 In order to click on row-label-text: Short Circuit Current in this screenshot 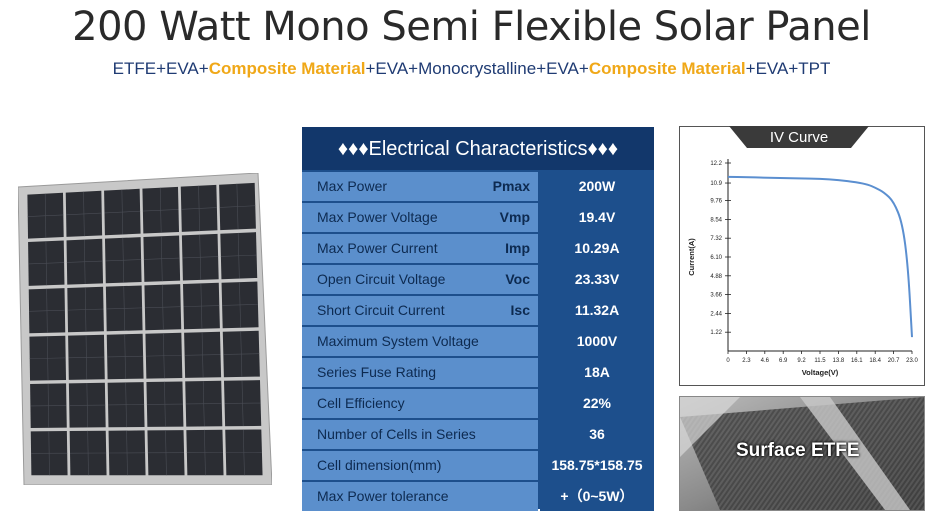, I will do `click(381, 310)`.